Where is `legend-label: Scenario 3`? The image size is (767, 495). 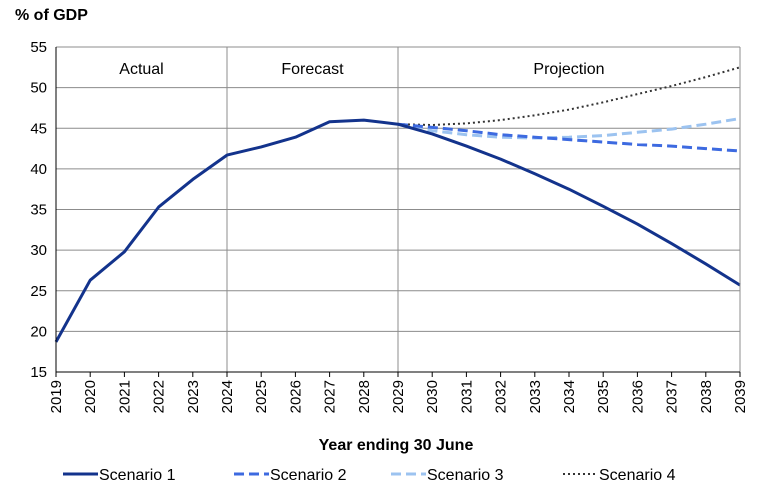 legend-label: Scenario 3 is located at coordinates (465, 475).